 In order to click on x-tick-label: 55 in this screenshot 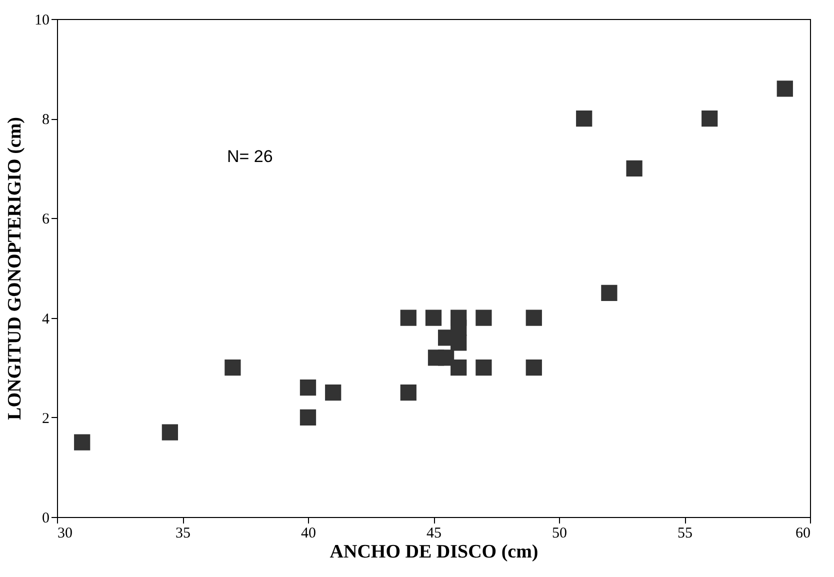, I will do `click(685, 534)`.